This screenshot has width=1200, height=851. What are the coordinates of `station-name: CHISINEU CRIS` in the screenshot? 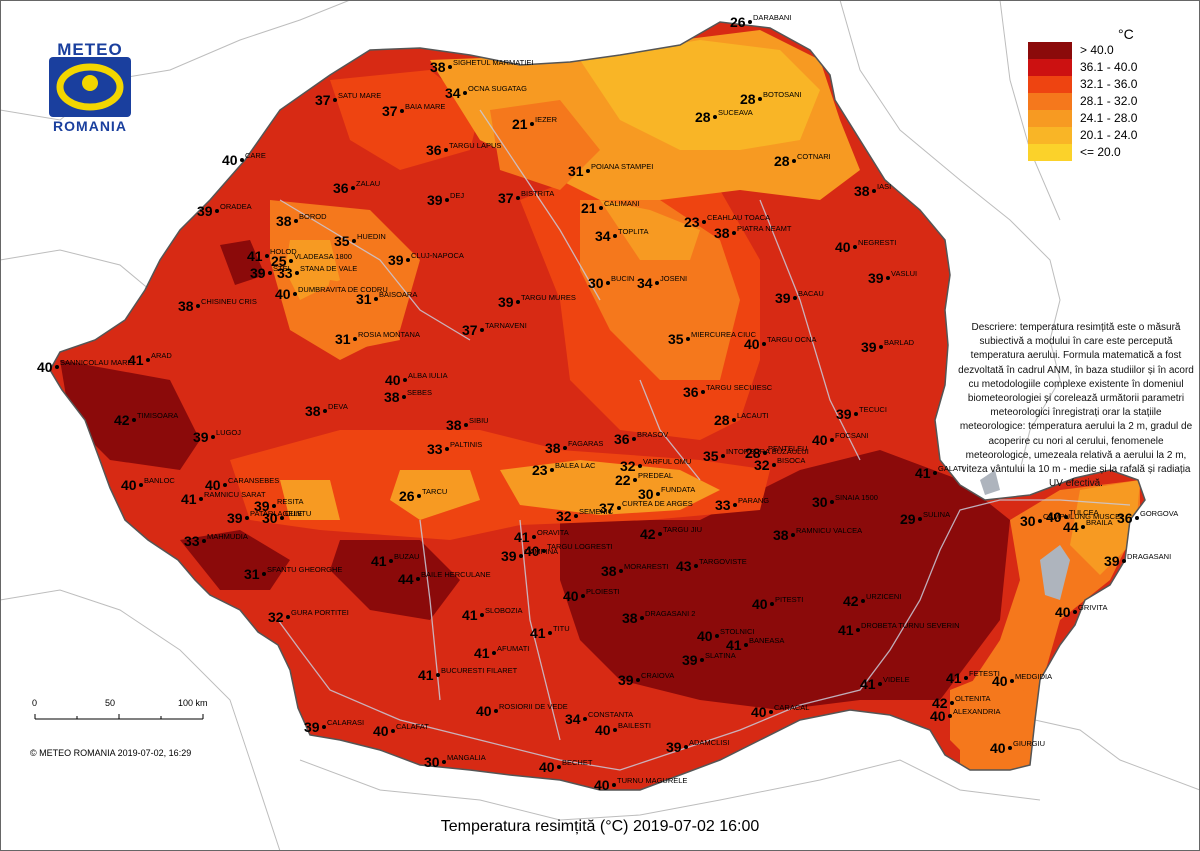 It's located at (229, 301).